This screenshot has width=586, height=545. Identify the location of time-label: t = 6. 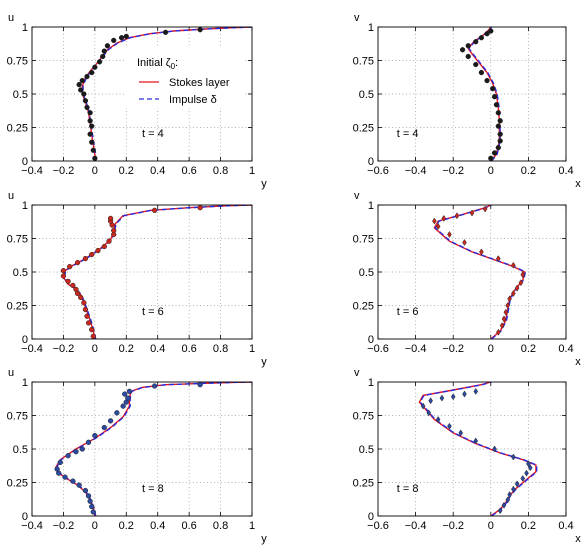
(153, 312).